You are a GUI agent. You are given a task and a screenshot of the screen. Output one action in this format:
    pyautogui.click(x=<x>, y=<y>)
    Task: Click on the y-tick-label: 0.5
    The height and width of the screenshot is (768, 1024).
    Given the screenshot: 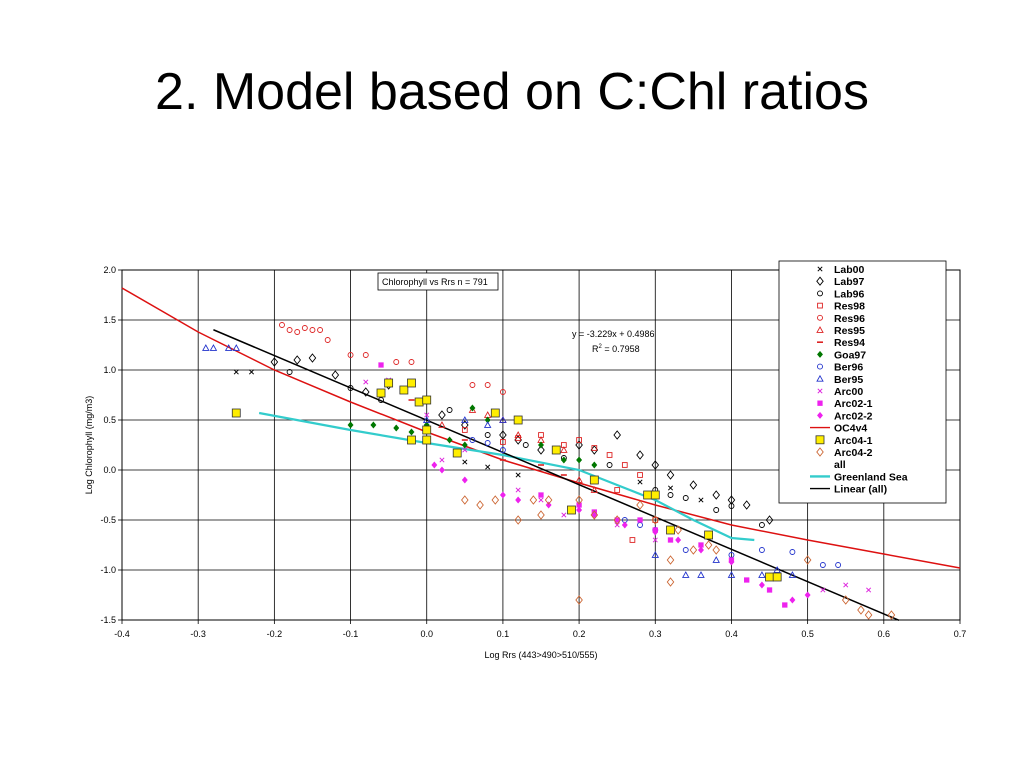 What is the action you would take?
    pyautogui.click(x=109, y=420)
    